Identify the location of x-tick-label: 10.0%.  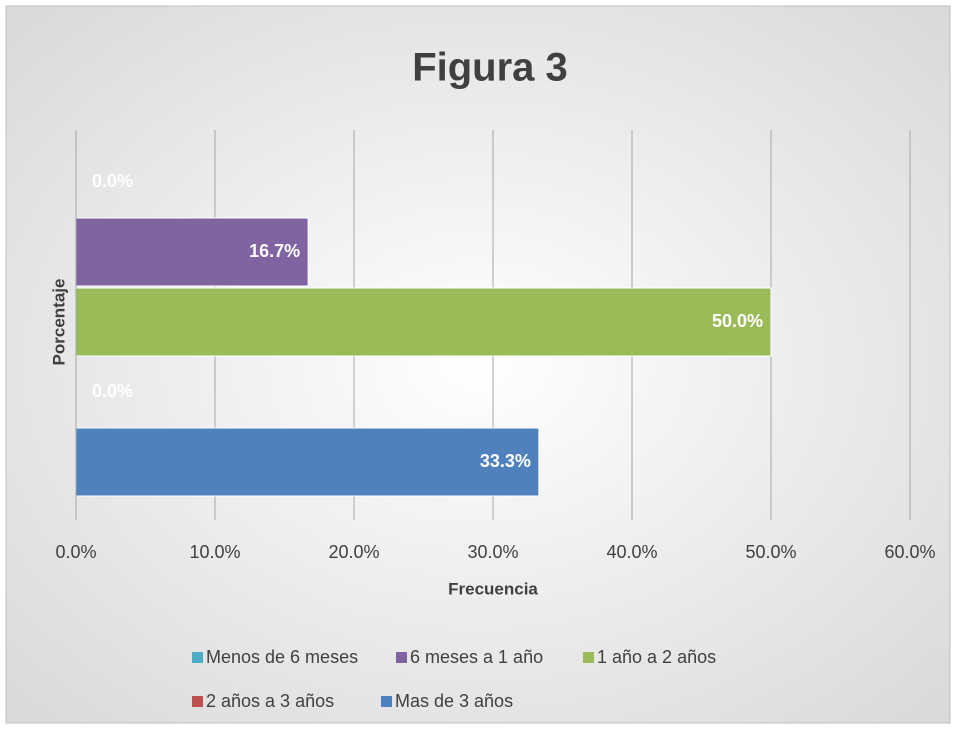
(214, 552).